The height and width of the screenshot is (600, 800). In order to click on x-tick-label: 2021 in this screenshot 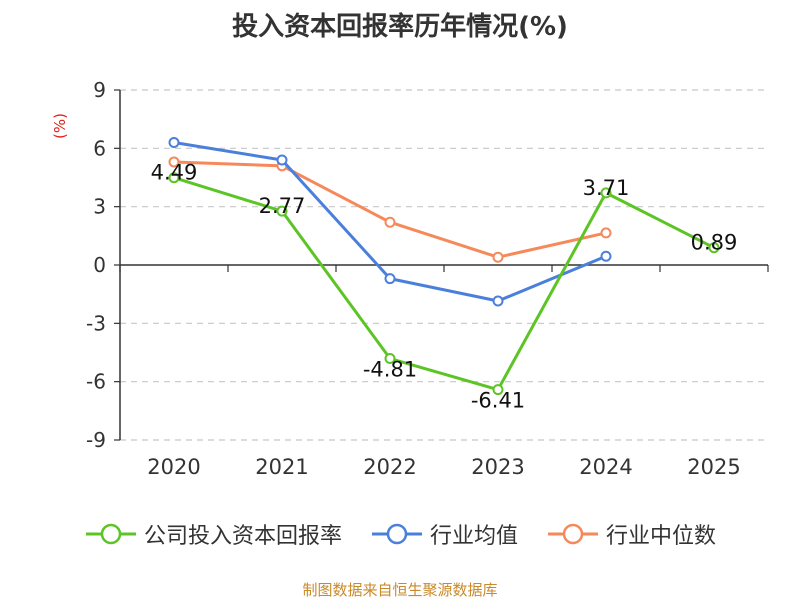, I will do `click(281, 467)`.